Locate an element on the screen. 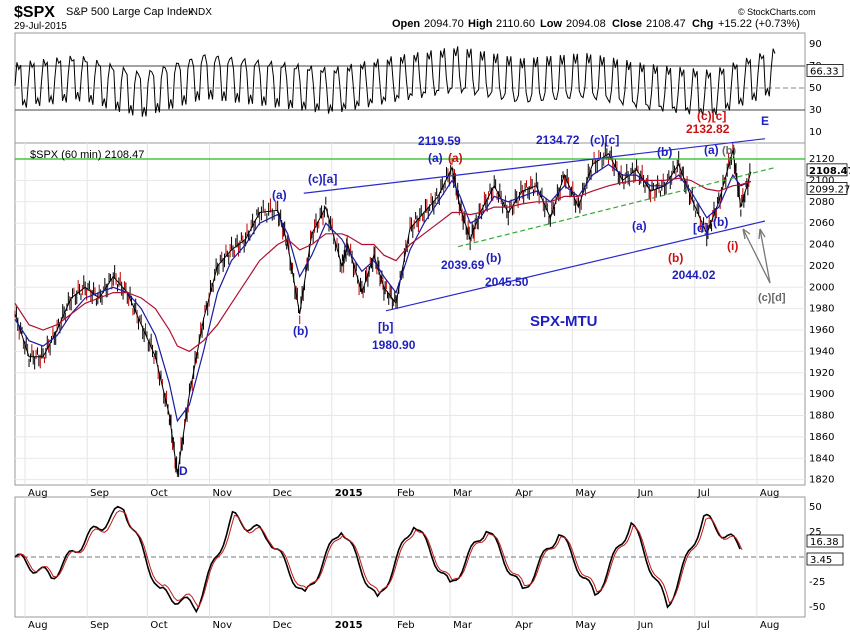  x-tick-label: Jun is located at coordinates (645, 493).